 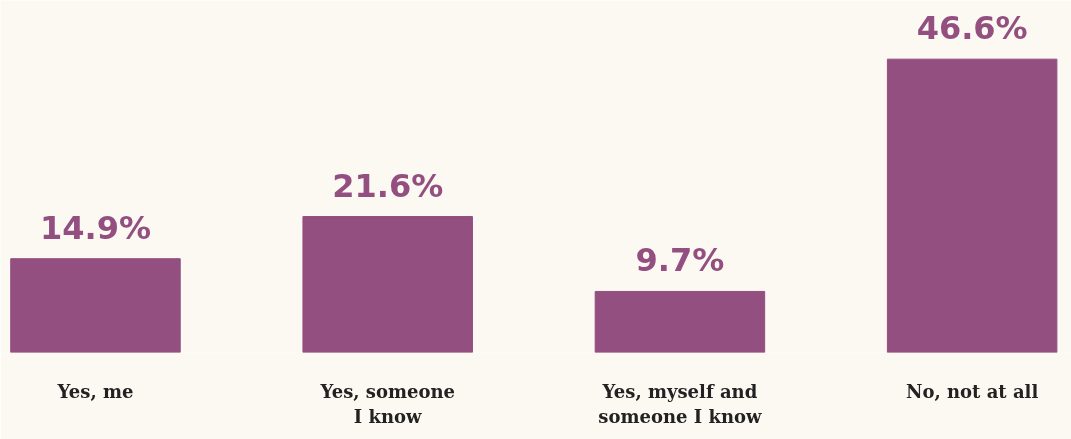 What do you see at coordinates (972, 391) in the screenshot?
I see `x-tick-label: No, not at all` at bounding box center [972, 391].